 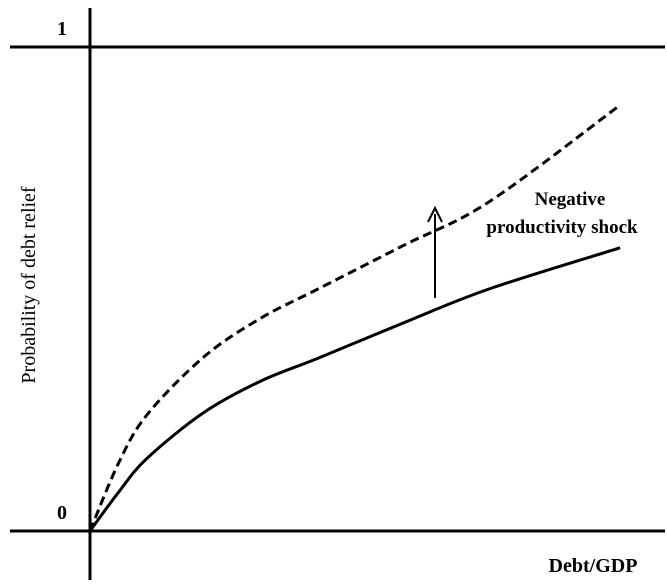 What do you see at coordinates (570, 199) in the screenshot?
I see `annotation: Negative` at bounding box center [570, 199].